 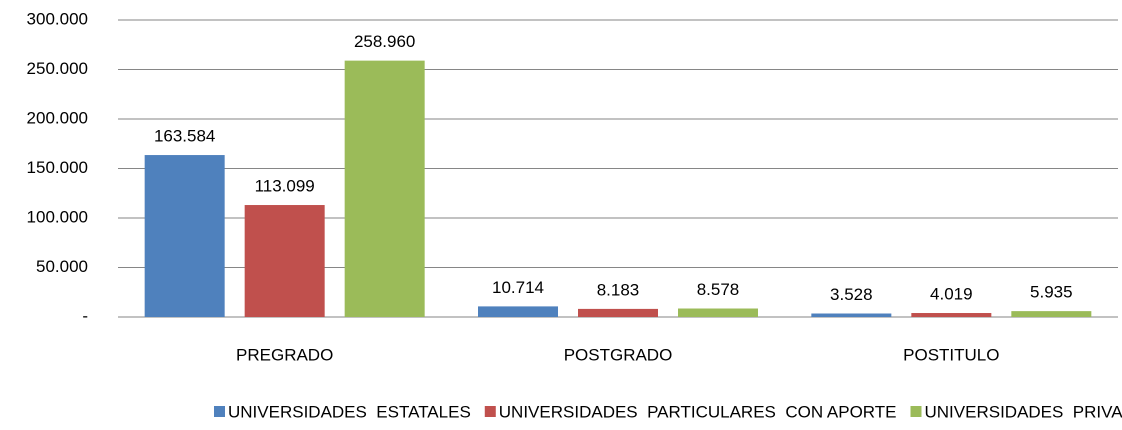 What do you see at coordinates (85, 315) in the screenshot?
I see `y-tick-label: -` at bounding box center [85, 315].